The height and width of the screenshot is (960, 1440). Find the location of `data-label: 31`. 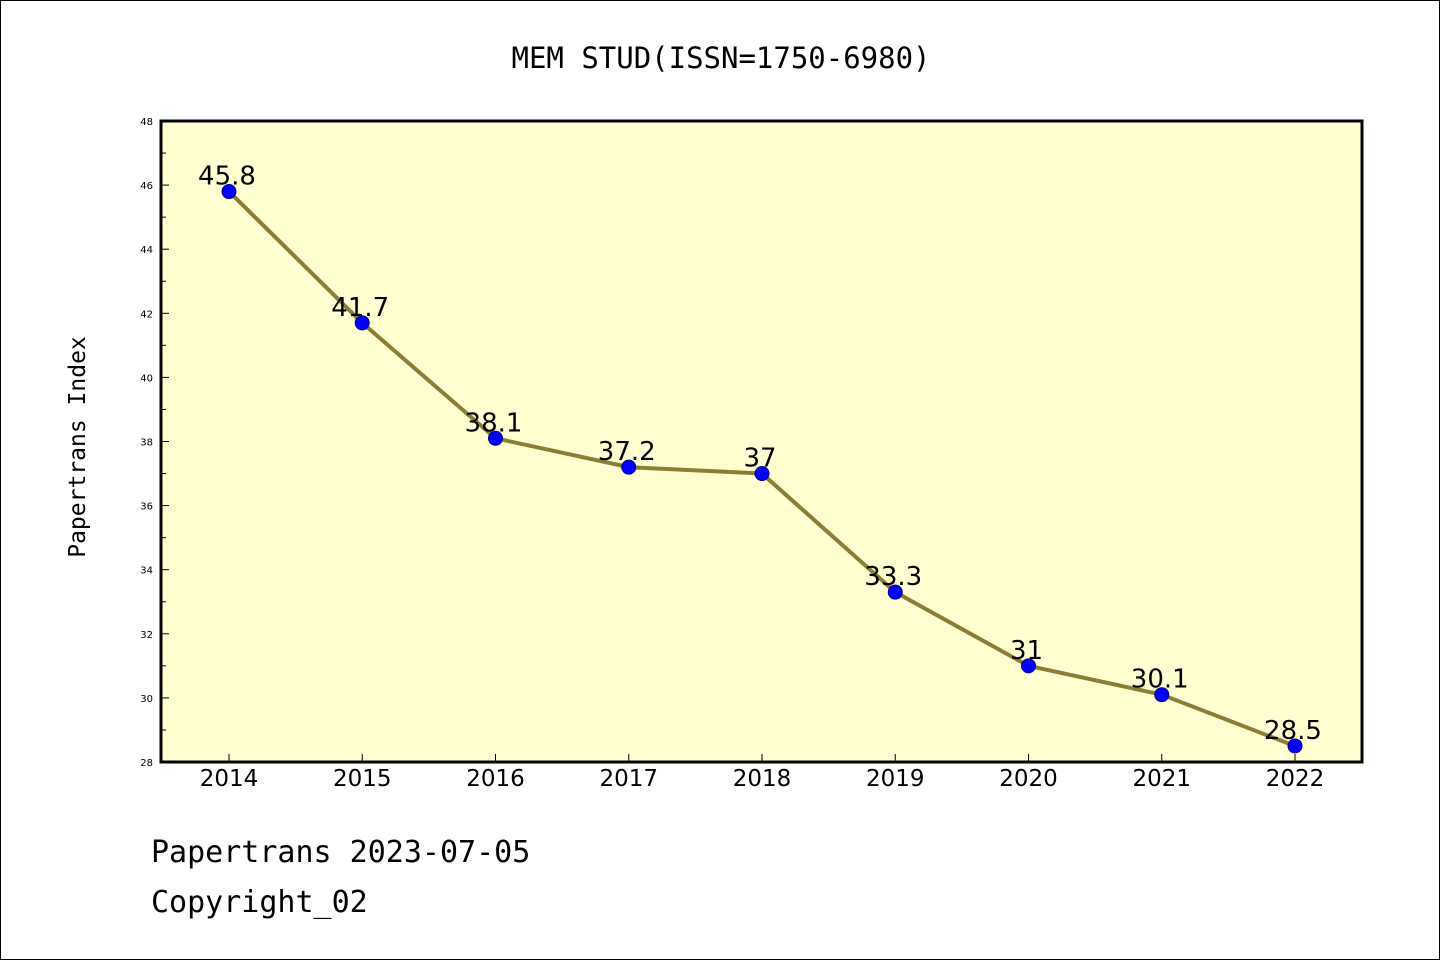

data-label: 31 is located at coordinates (1026, 651).